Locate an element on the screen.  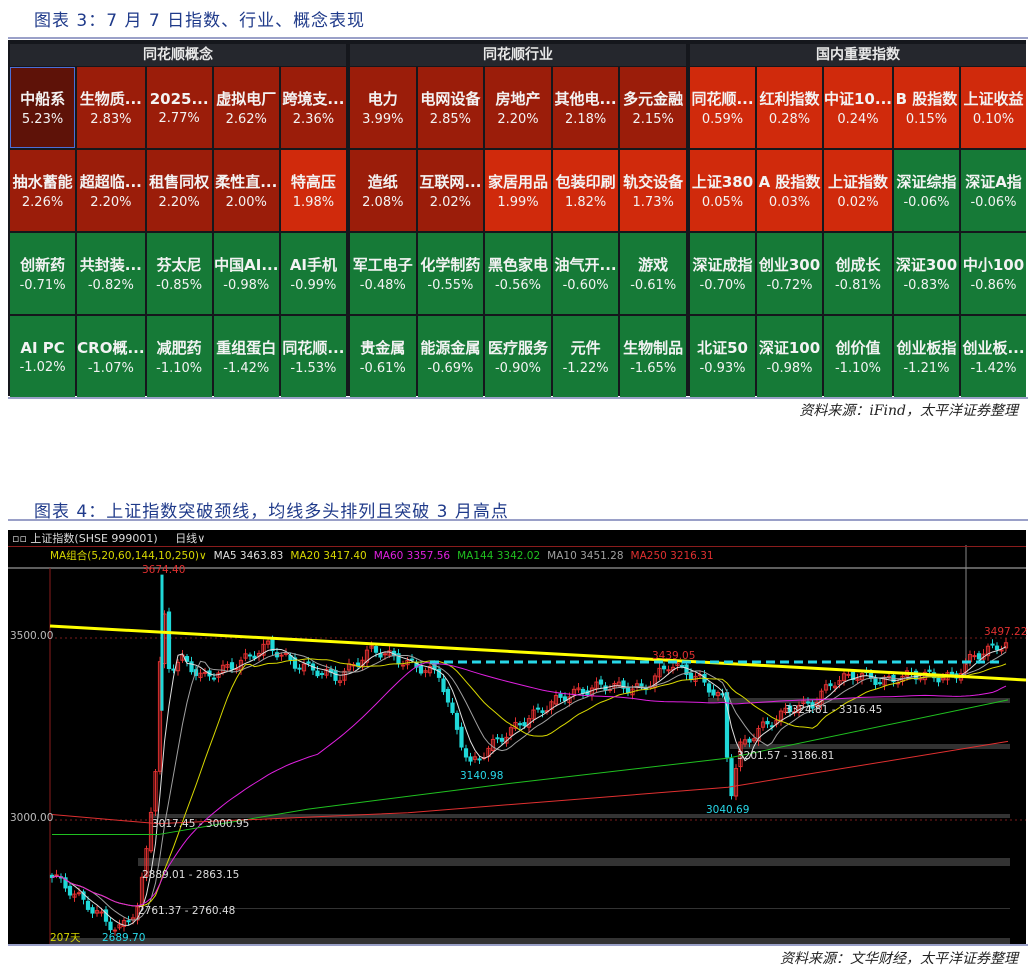
heatmap-cell: 包装印刷 1.82% is located at coordinates (585, 190).